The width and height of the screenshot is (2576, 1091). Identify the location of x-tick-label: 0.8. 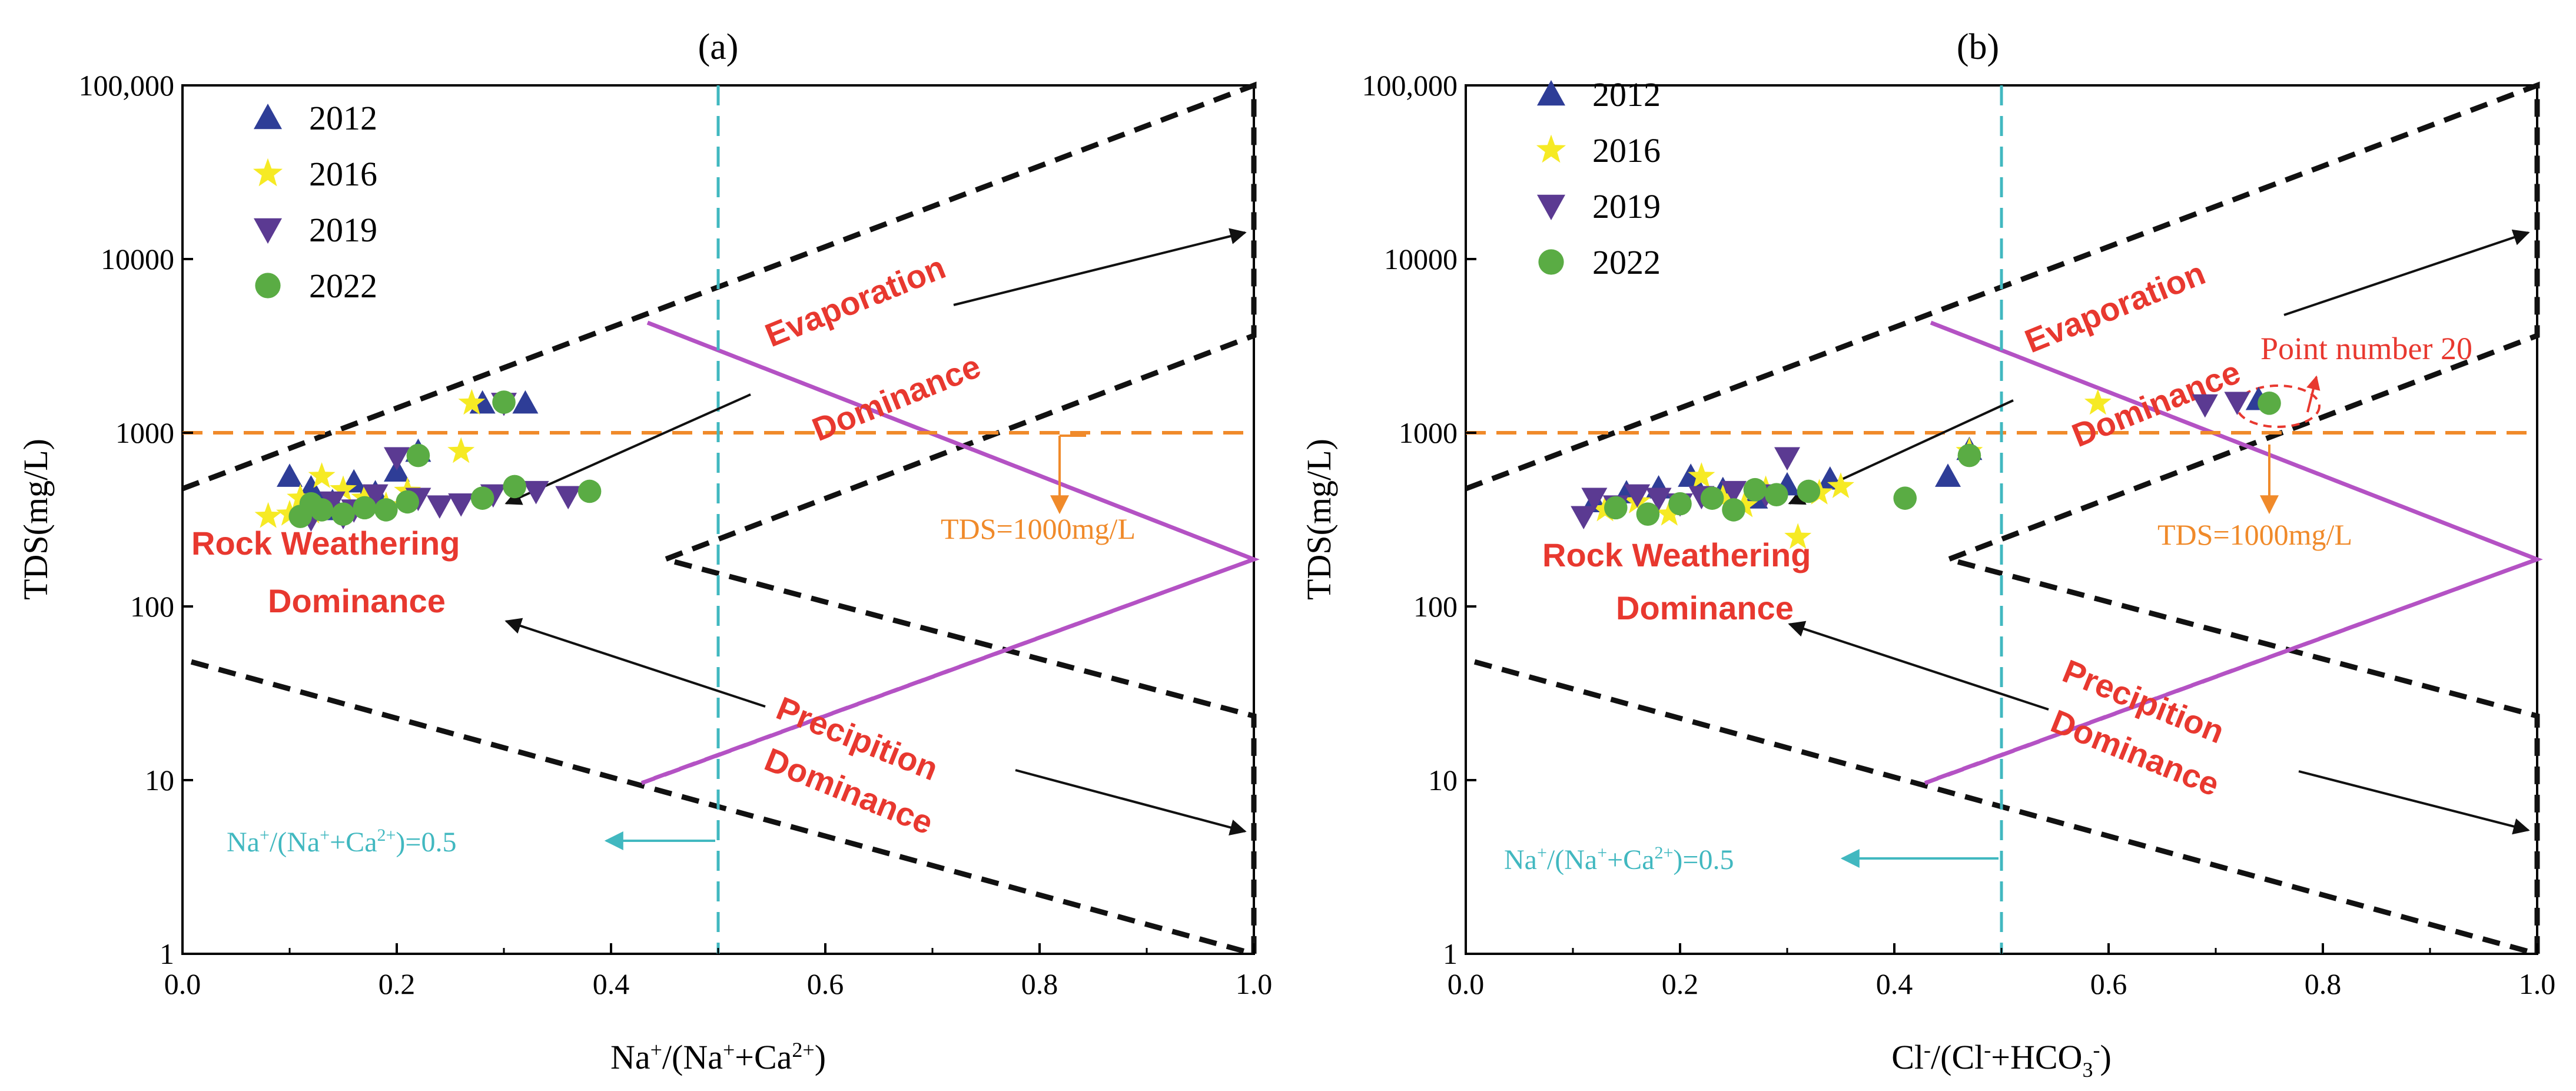
(2323, 983).